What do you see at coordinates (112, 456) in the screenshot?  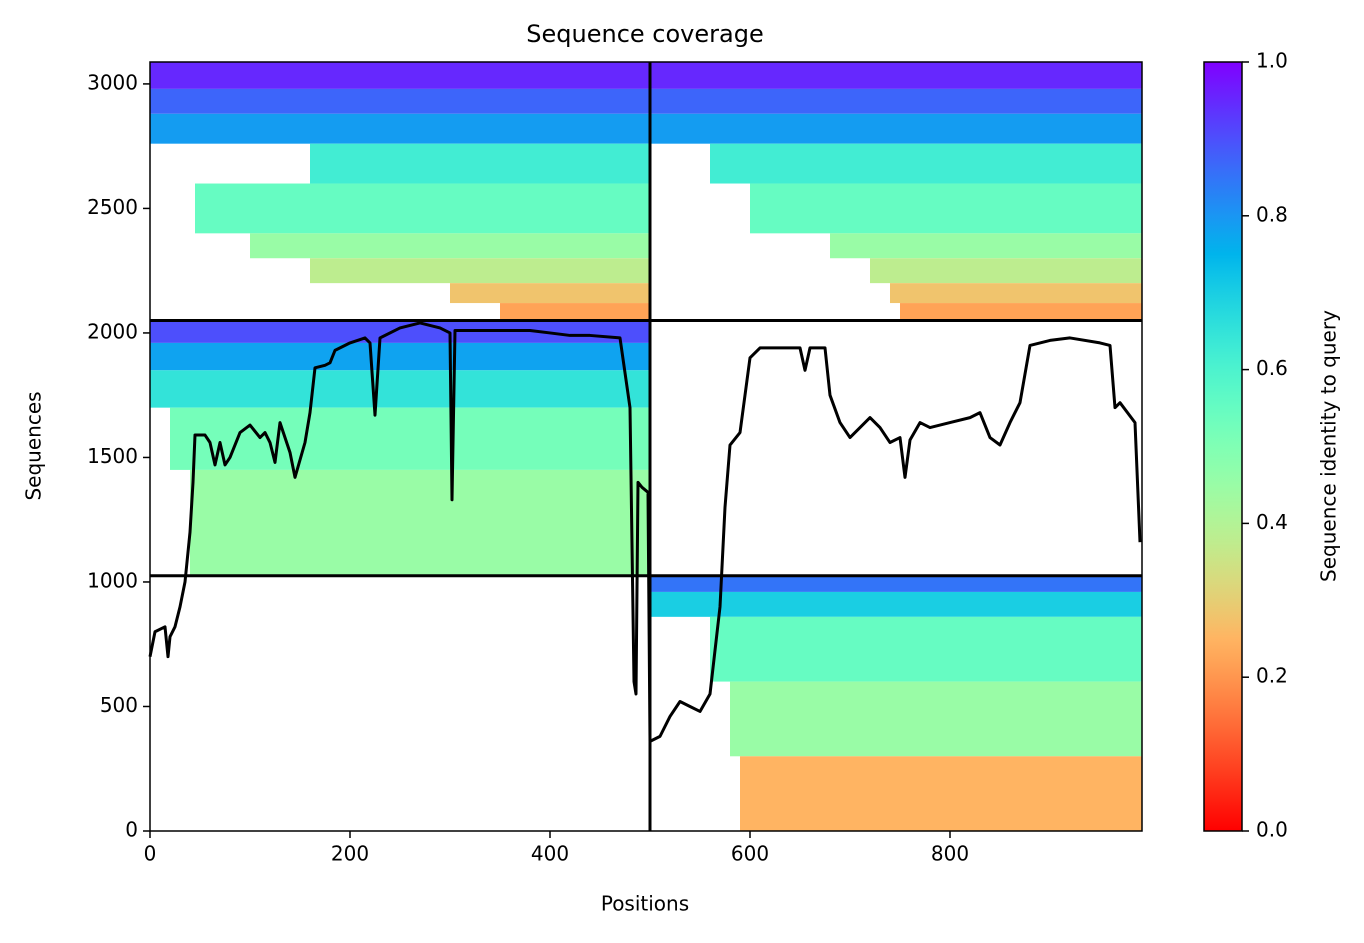 I see `y-tick-label: 1500` at bounding box center [112, 456].